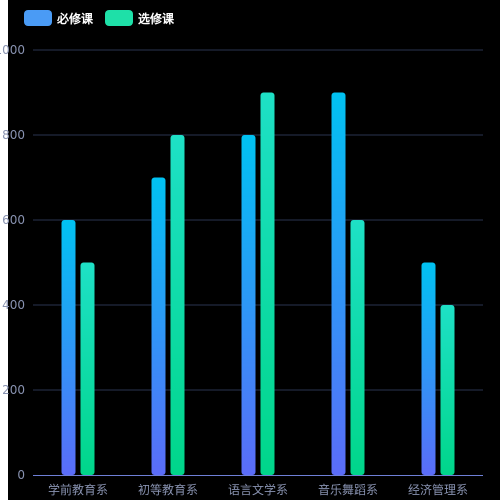 Image resolution: width=500 pixels, height=500 pixels. I want to click on chart-legend: 必修课 选修课, so click(99, 18).